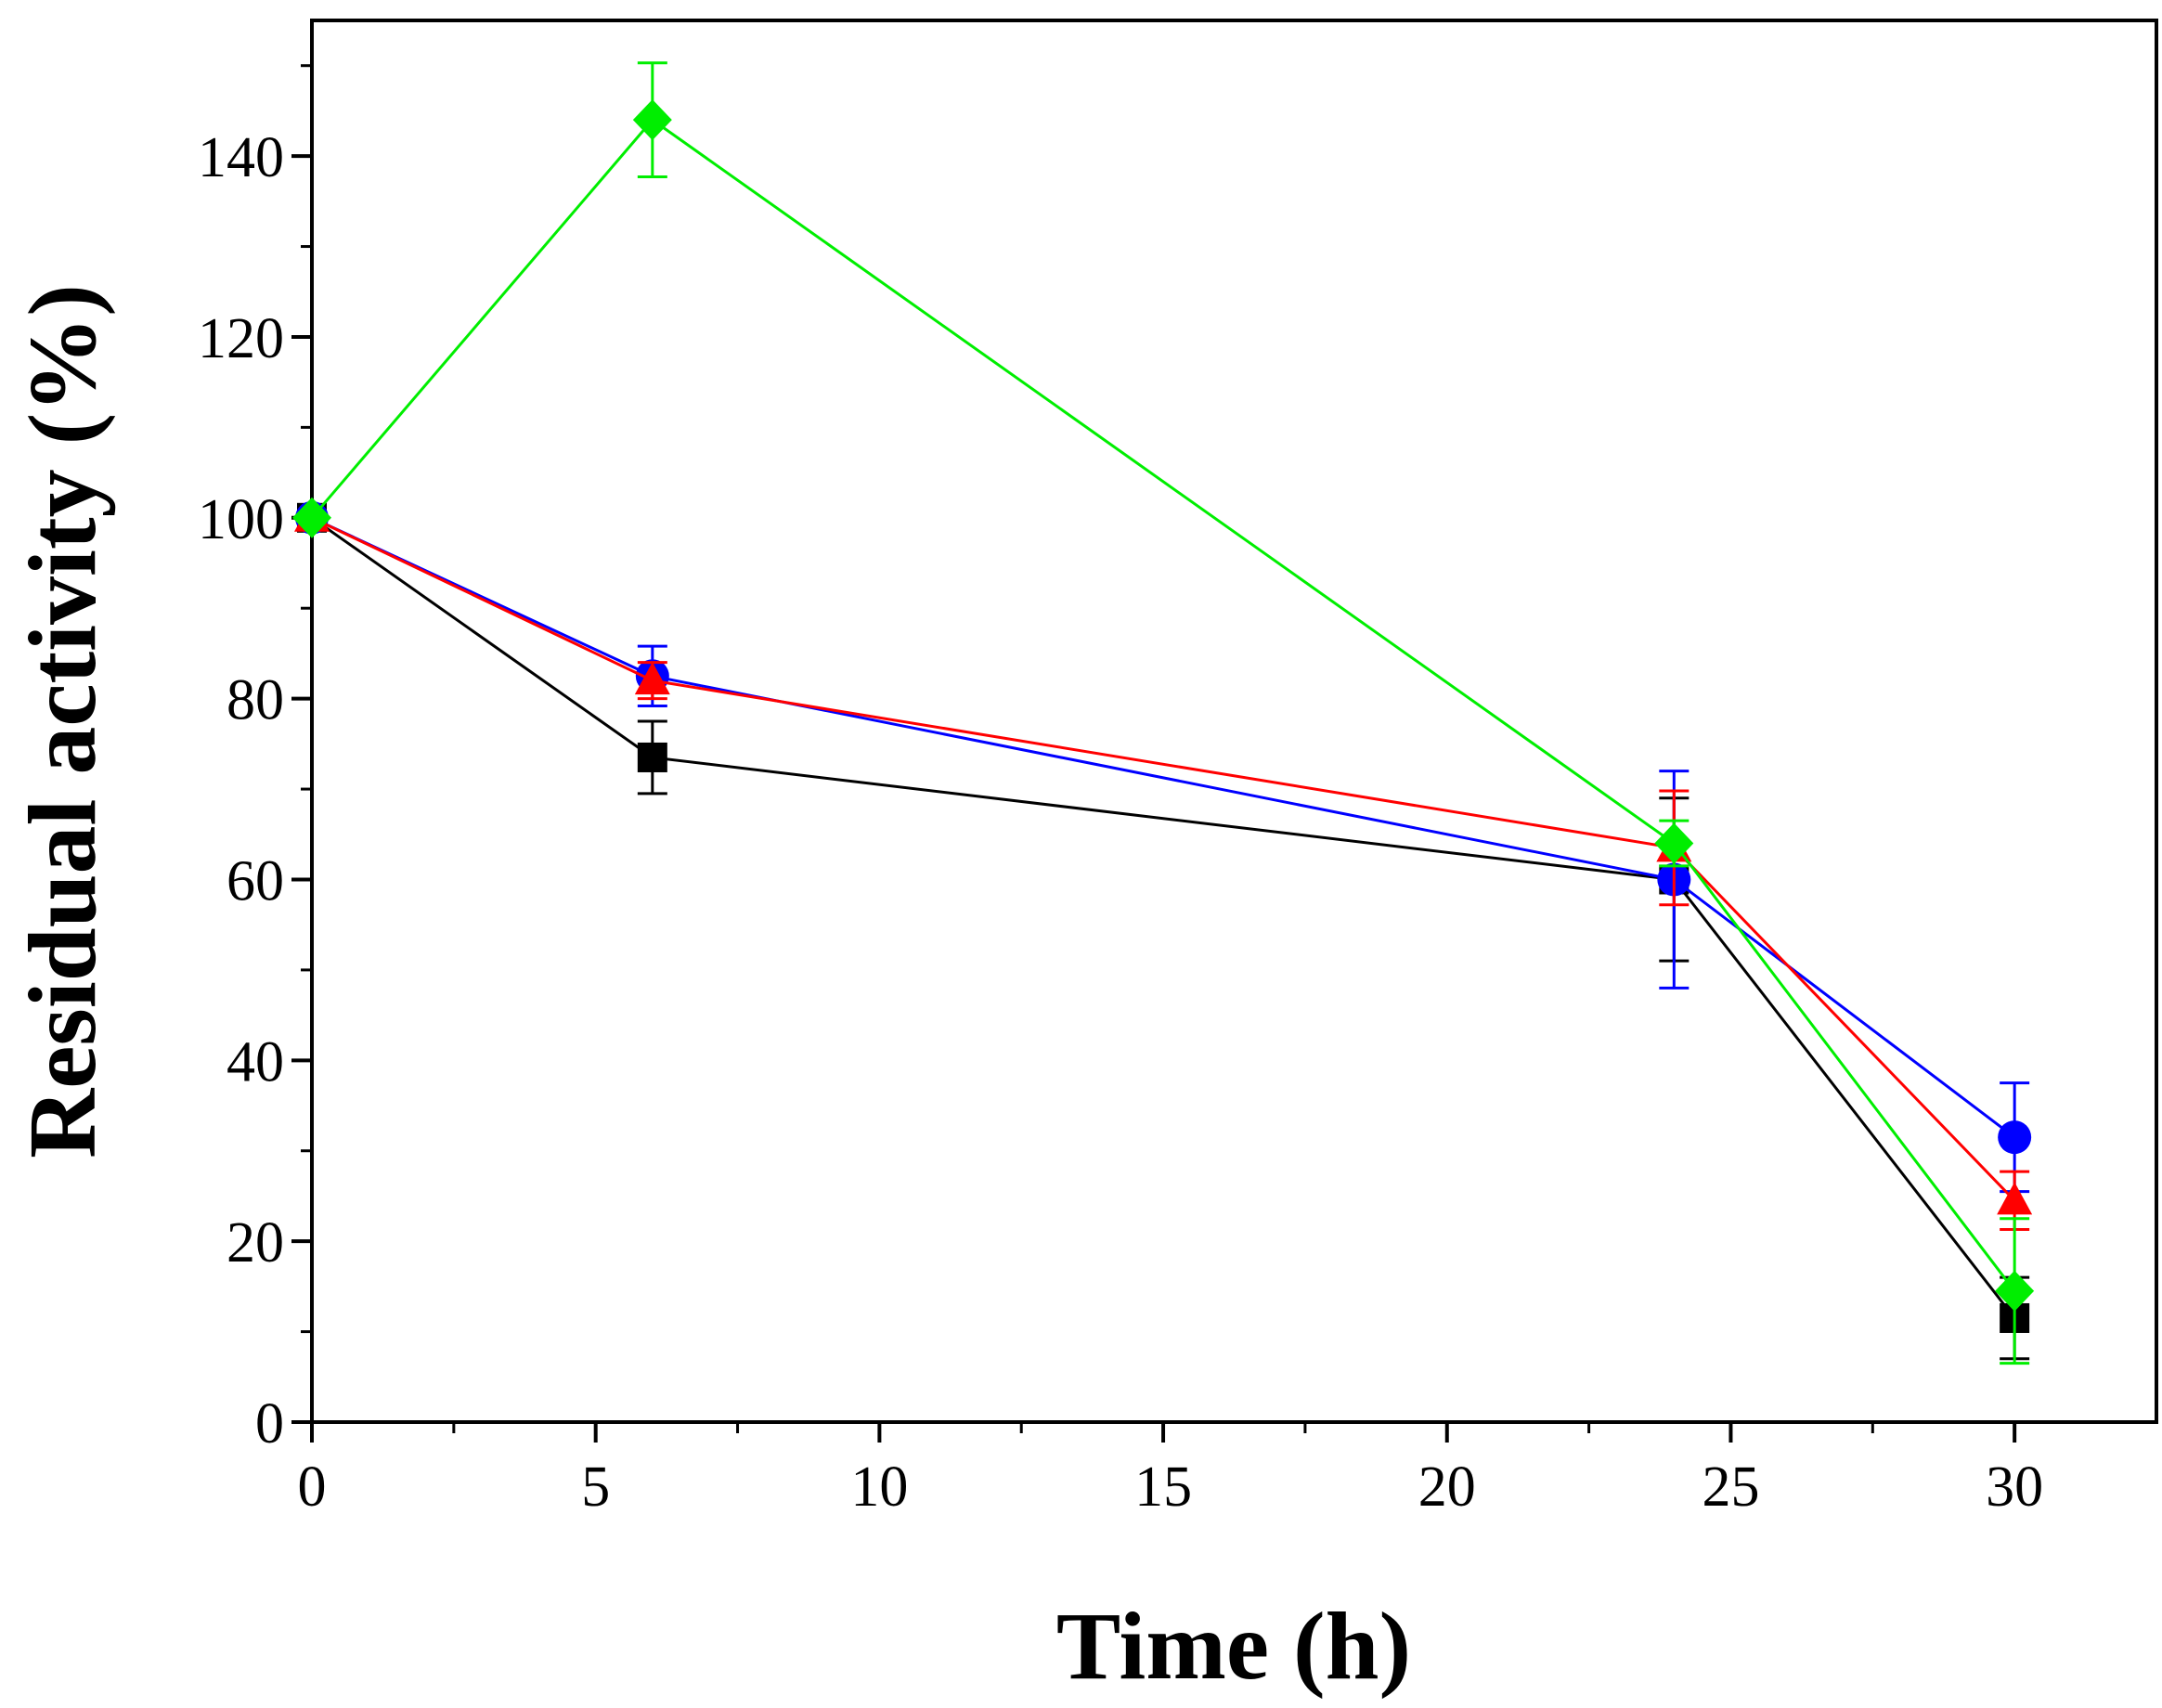 This screenshot has width=2162, height=1708. Describe the element at coordinates (1447, 1487) in the screenshot. I see `x-tick-label: 20` at that location.